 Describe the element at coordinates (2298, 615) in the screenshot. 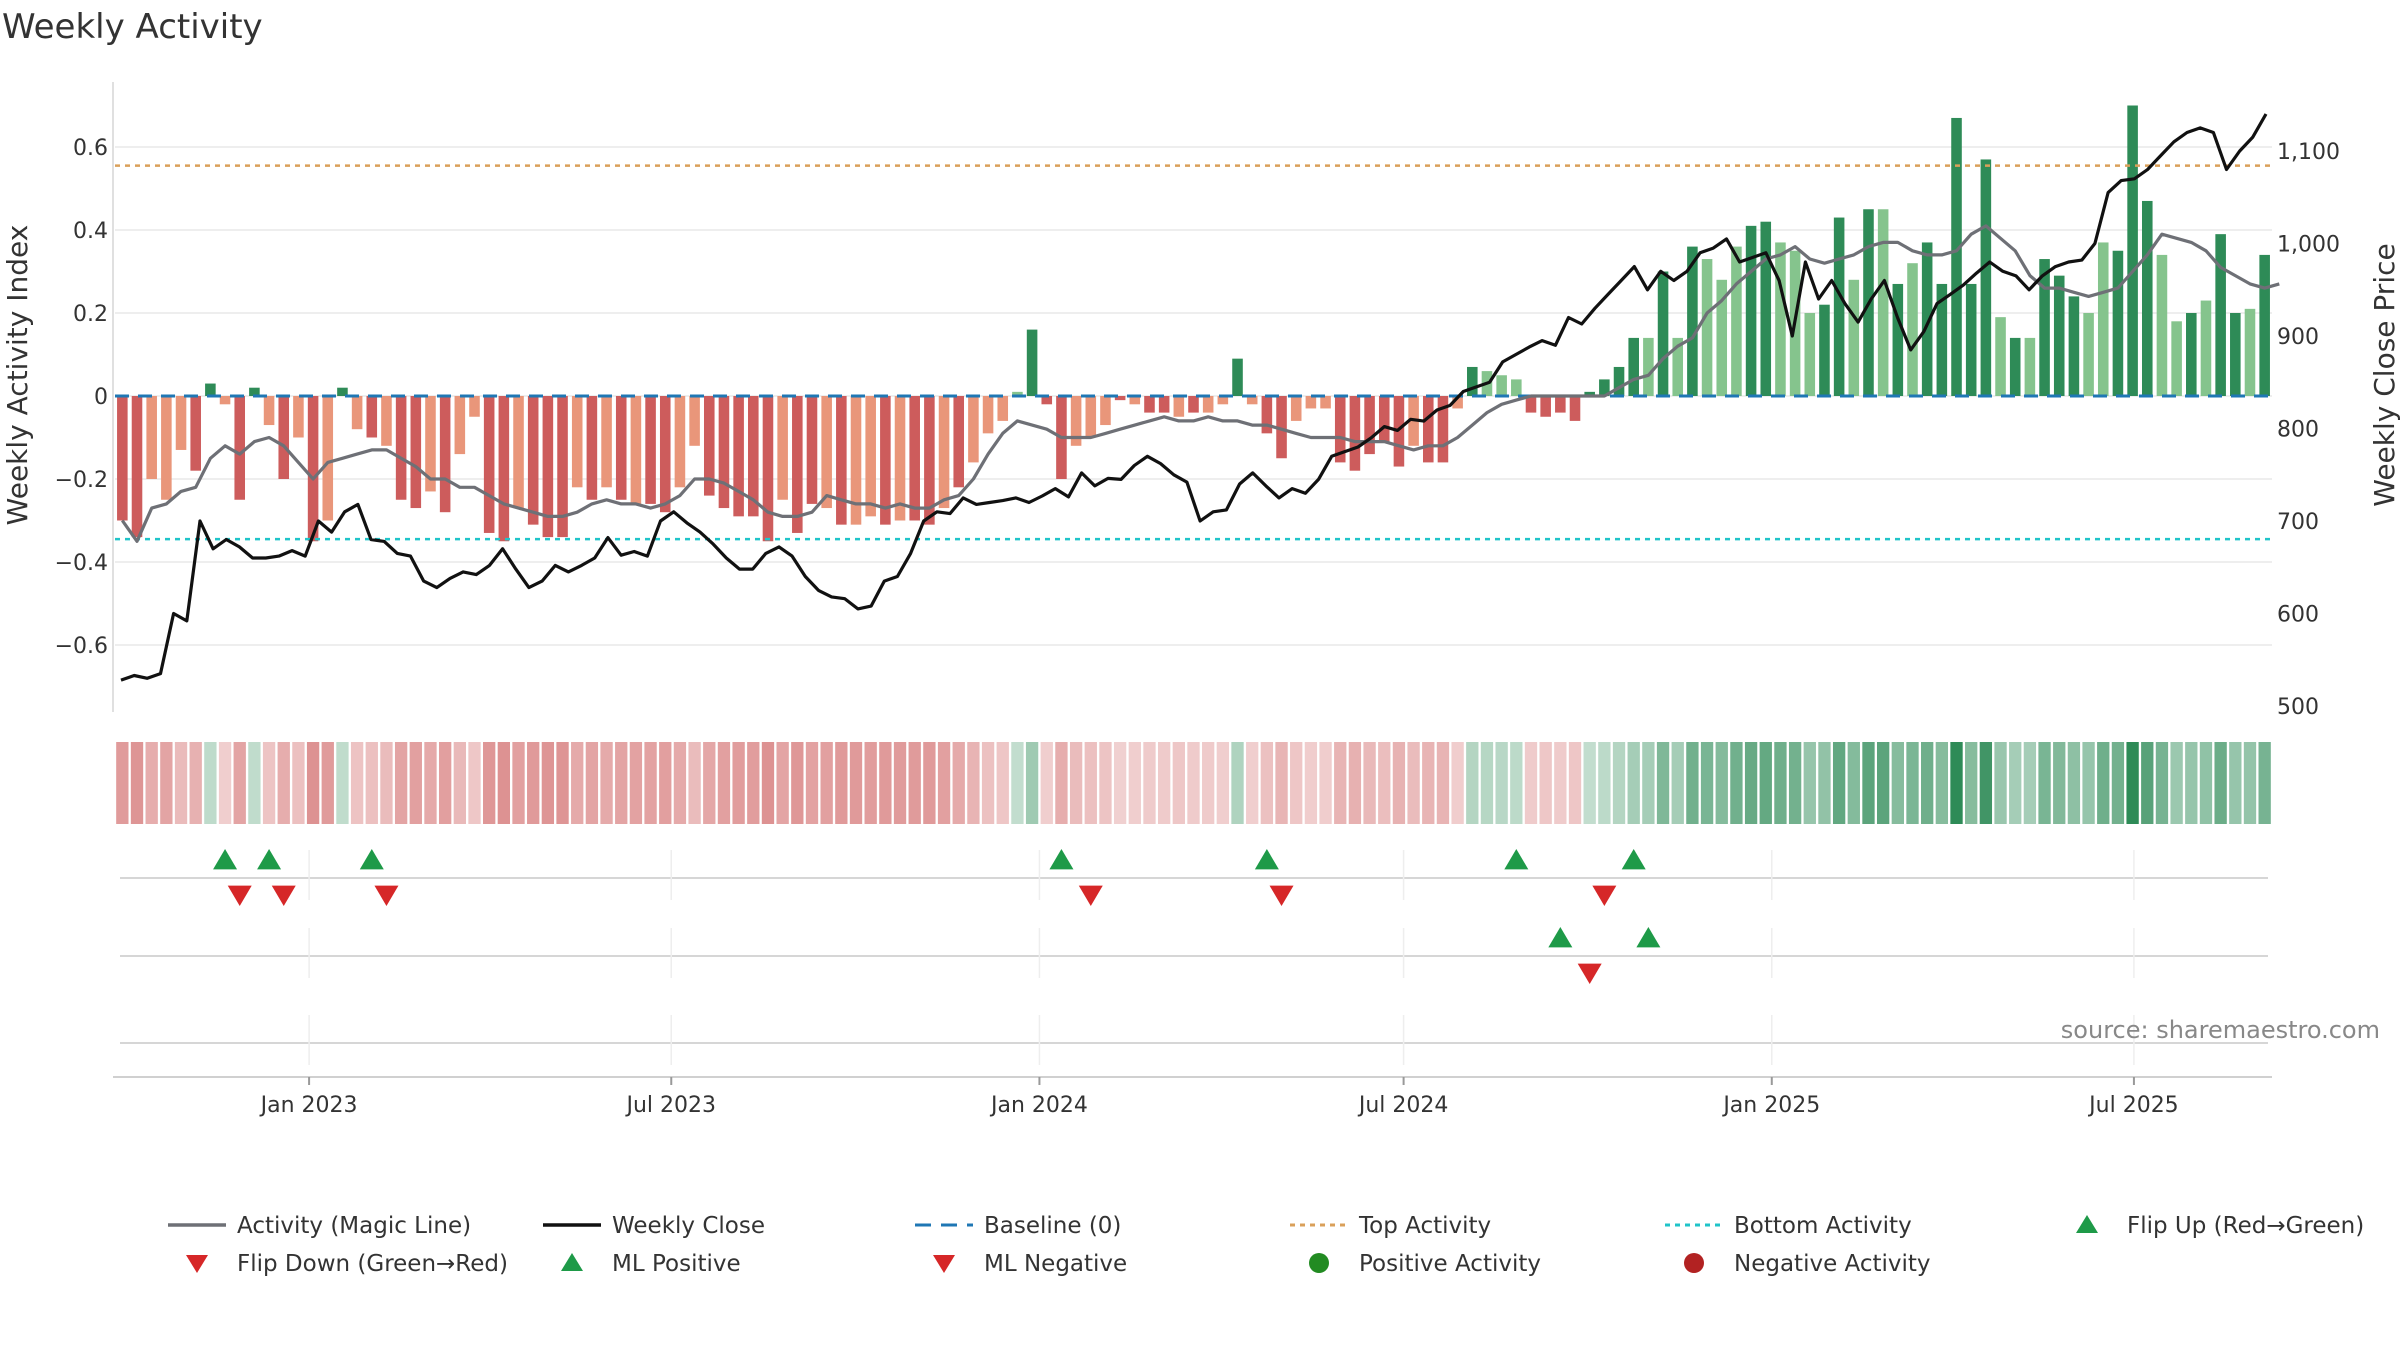

I see `y2-tick-label: 600` at that location.